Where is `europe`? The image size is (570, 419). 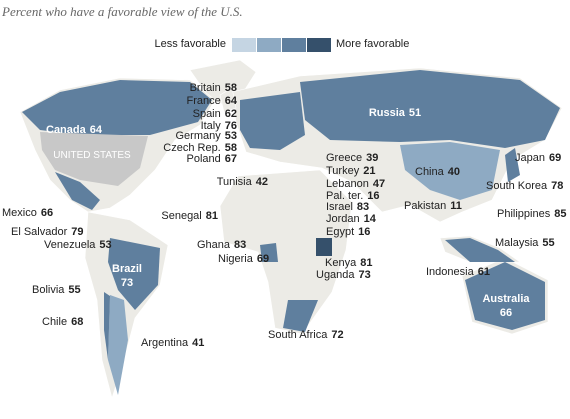
europe is located at coordinates (272, 121).